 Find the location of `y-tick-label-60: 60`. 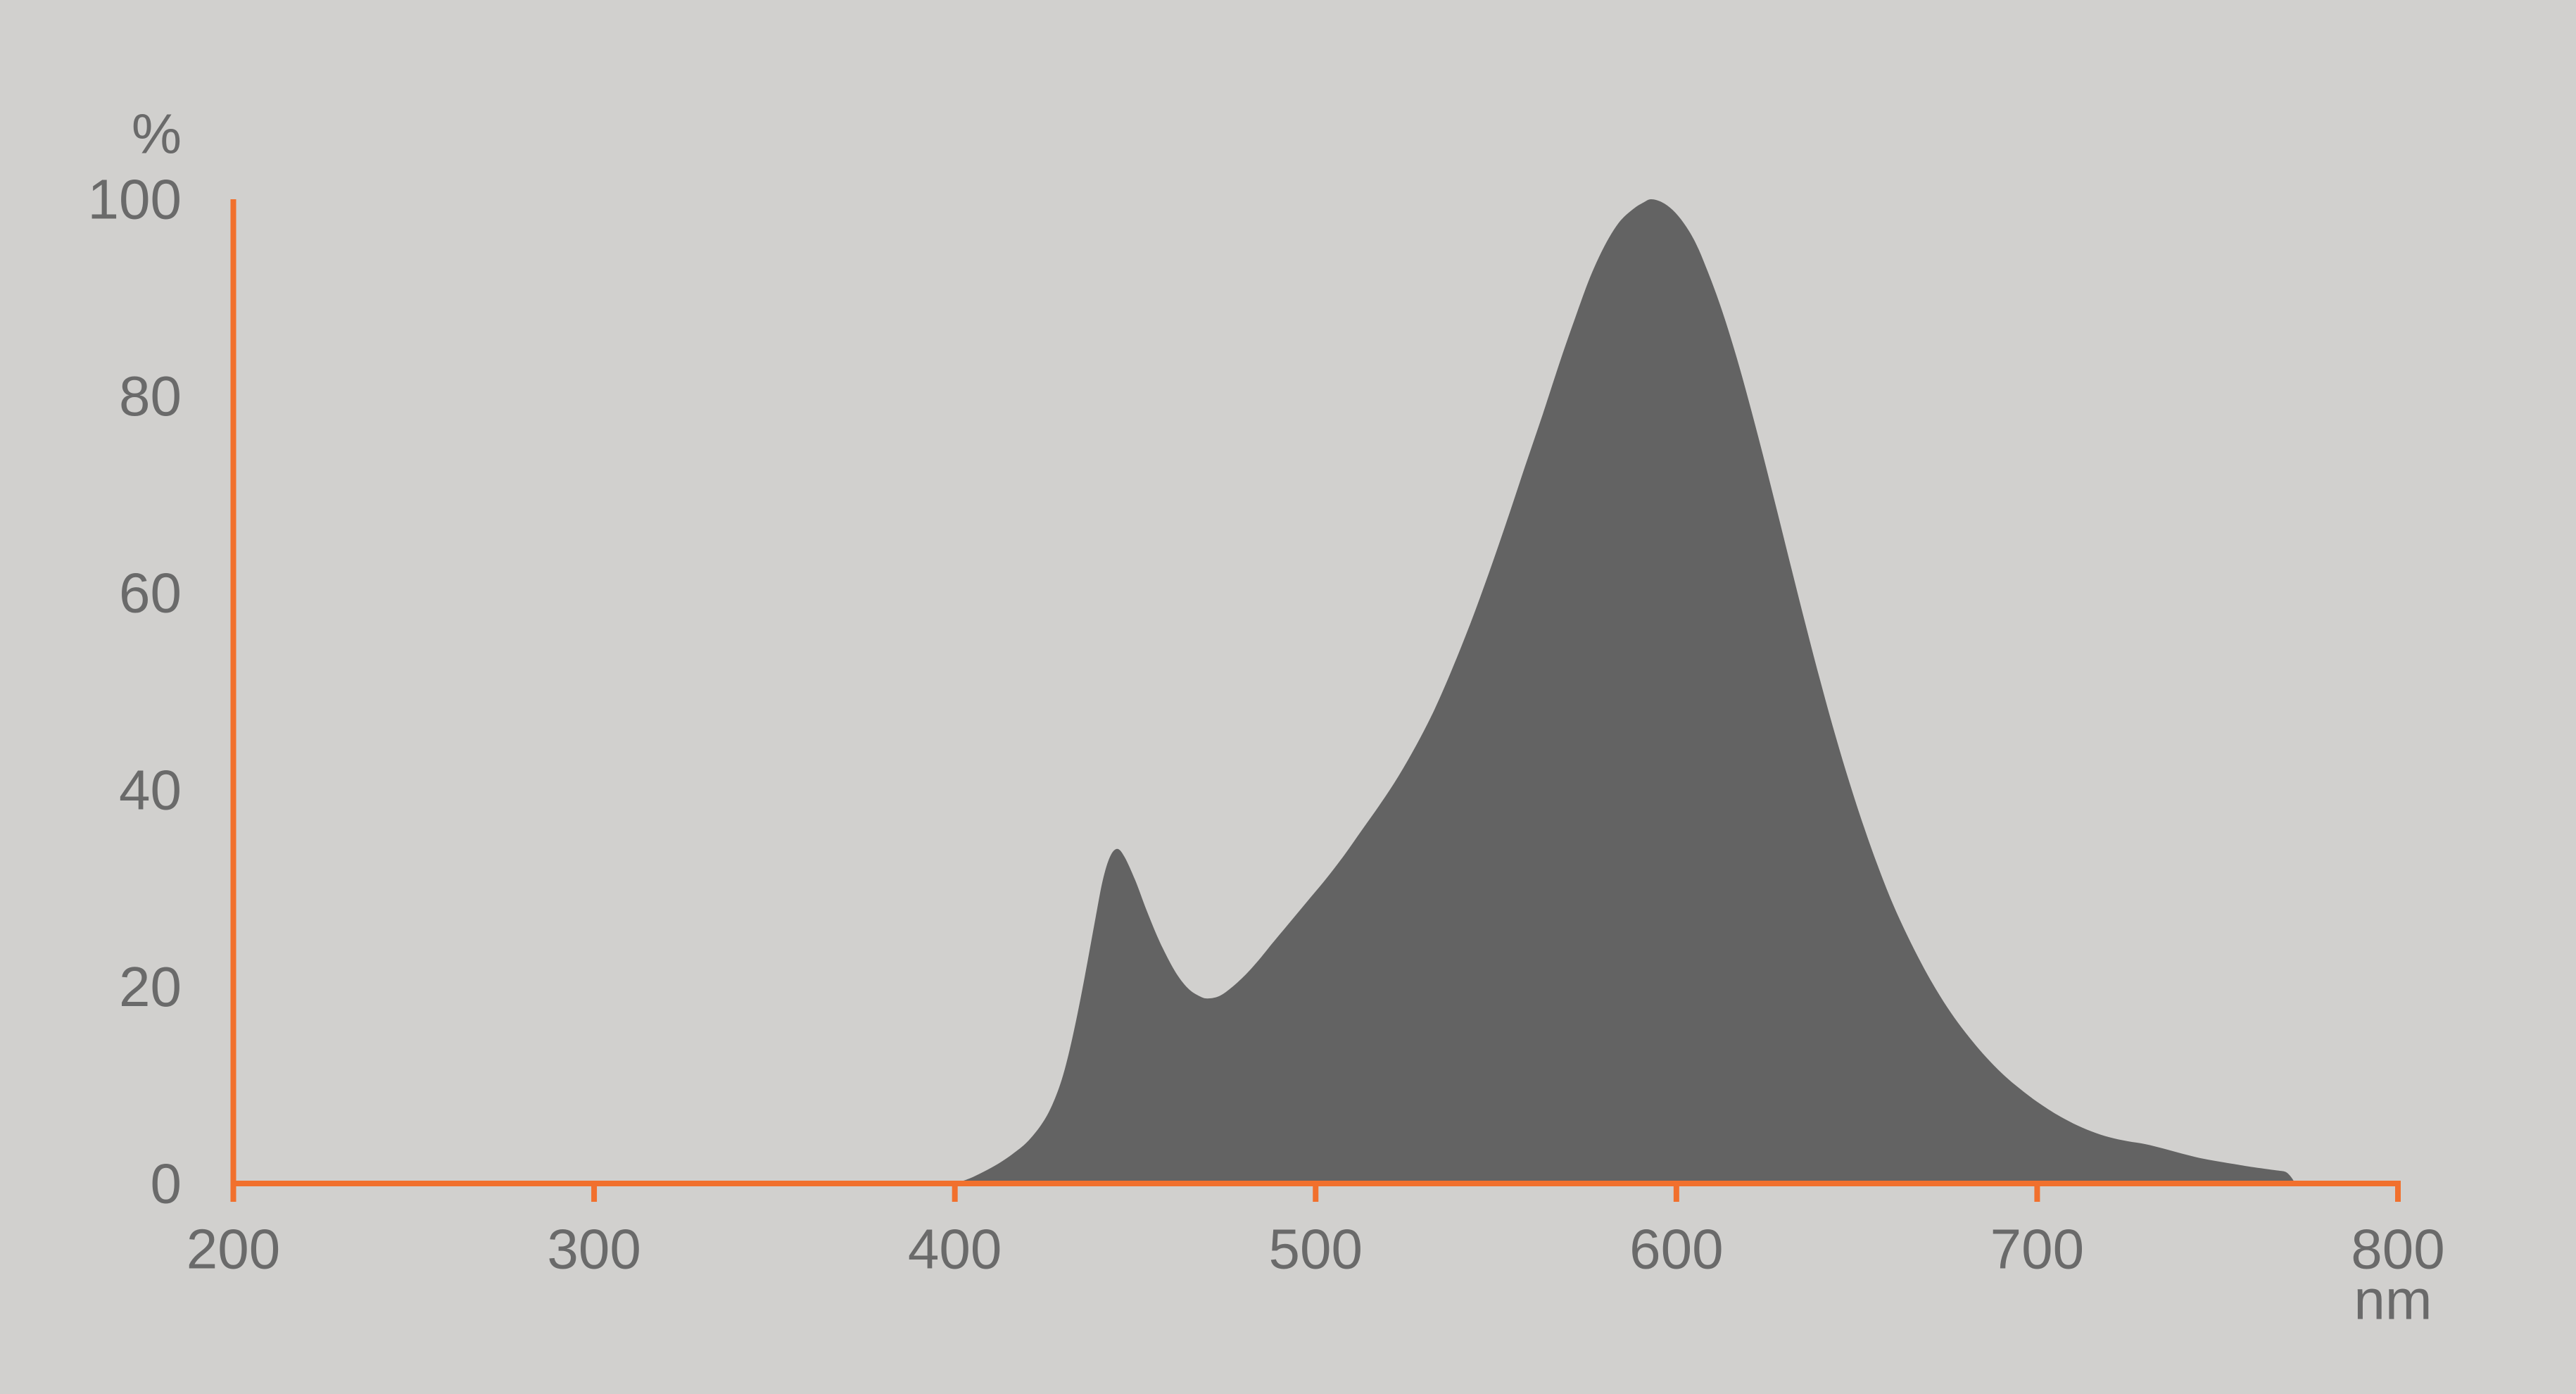

y-tick-label-60: 60 is located at coordinates (150, 593).